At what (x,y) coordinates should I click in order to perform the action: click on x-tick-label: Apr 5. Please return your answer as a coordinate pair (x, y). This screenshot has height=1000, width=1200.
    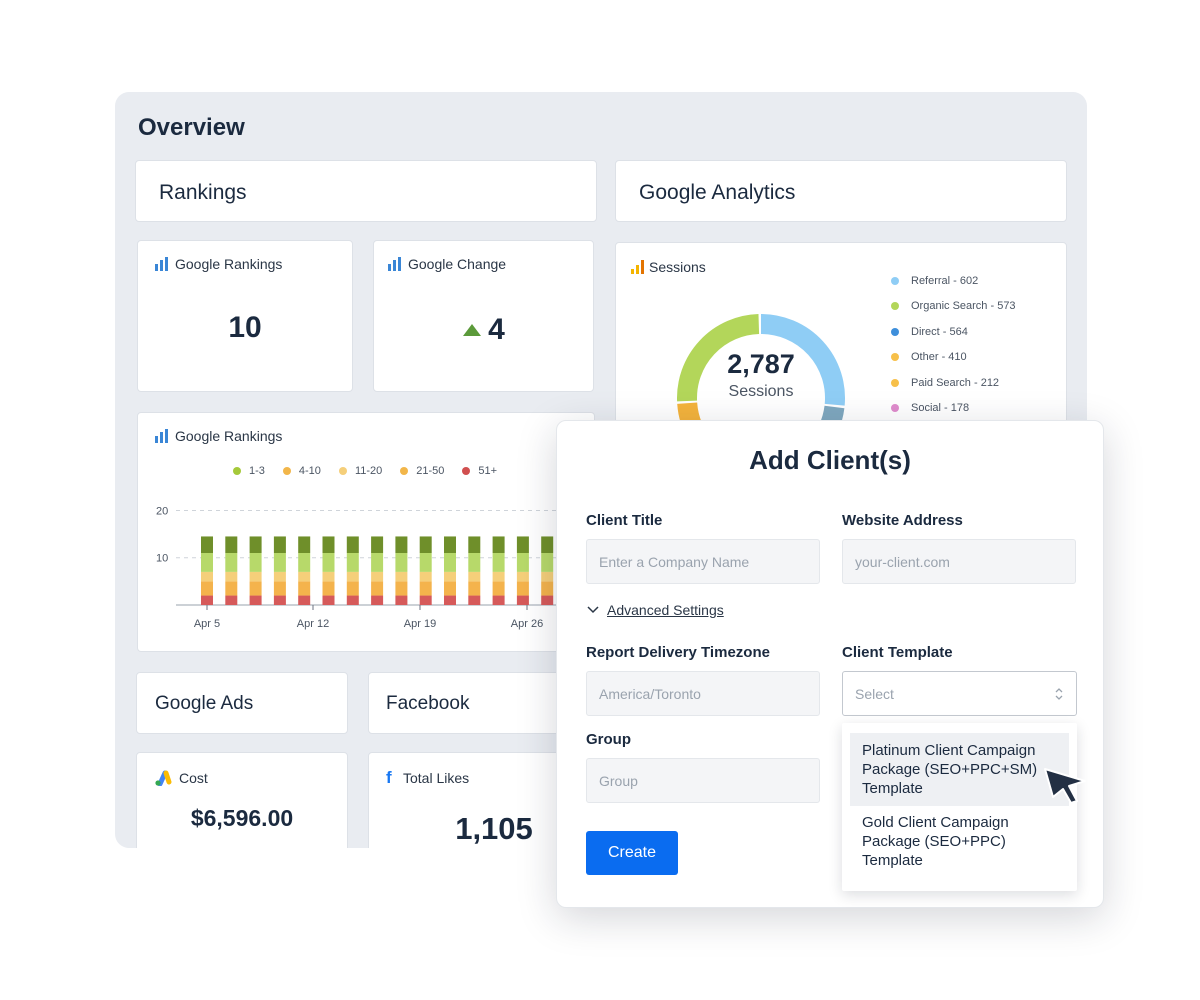
    Looking at the image, I should click on (207, 624).